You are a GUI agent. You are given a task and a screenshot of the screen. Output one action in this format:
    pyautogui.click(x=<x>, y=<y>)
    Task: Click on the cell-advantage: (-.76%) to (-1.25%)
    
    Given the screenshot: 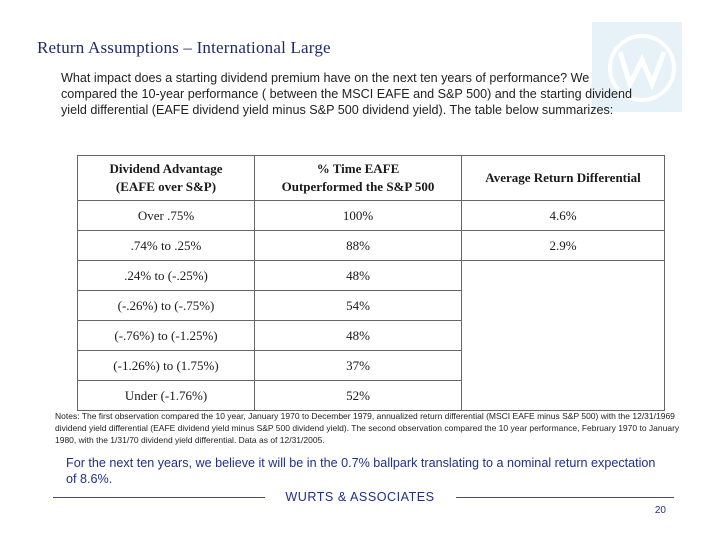 What is the action you would take?
    pyautogui.click(x=166, y=335)
    